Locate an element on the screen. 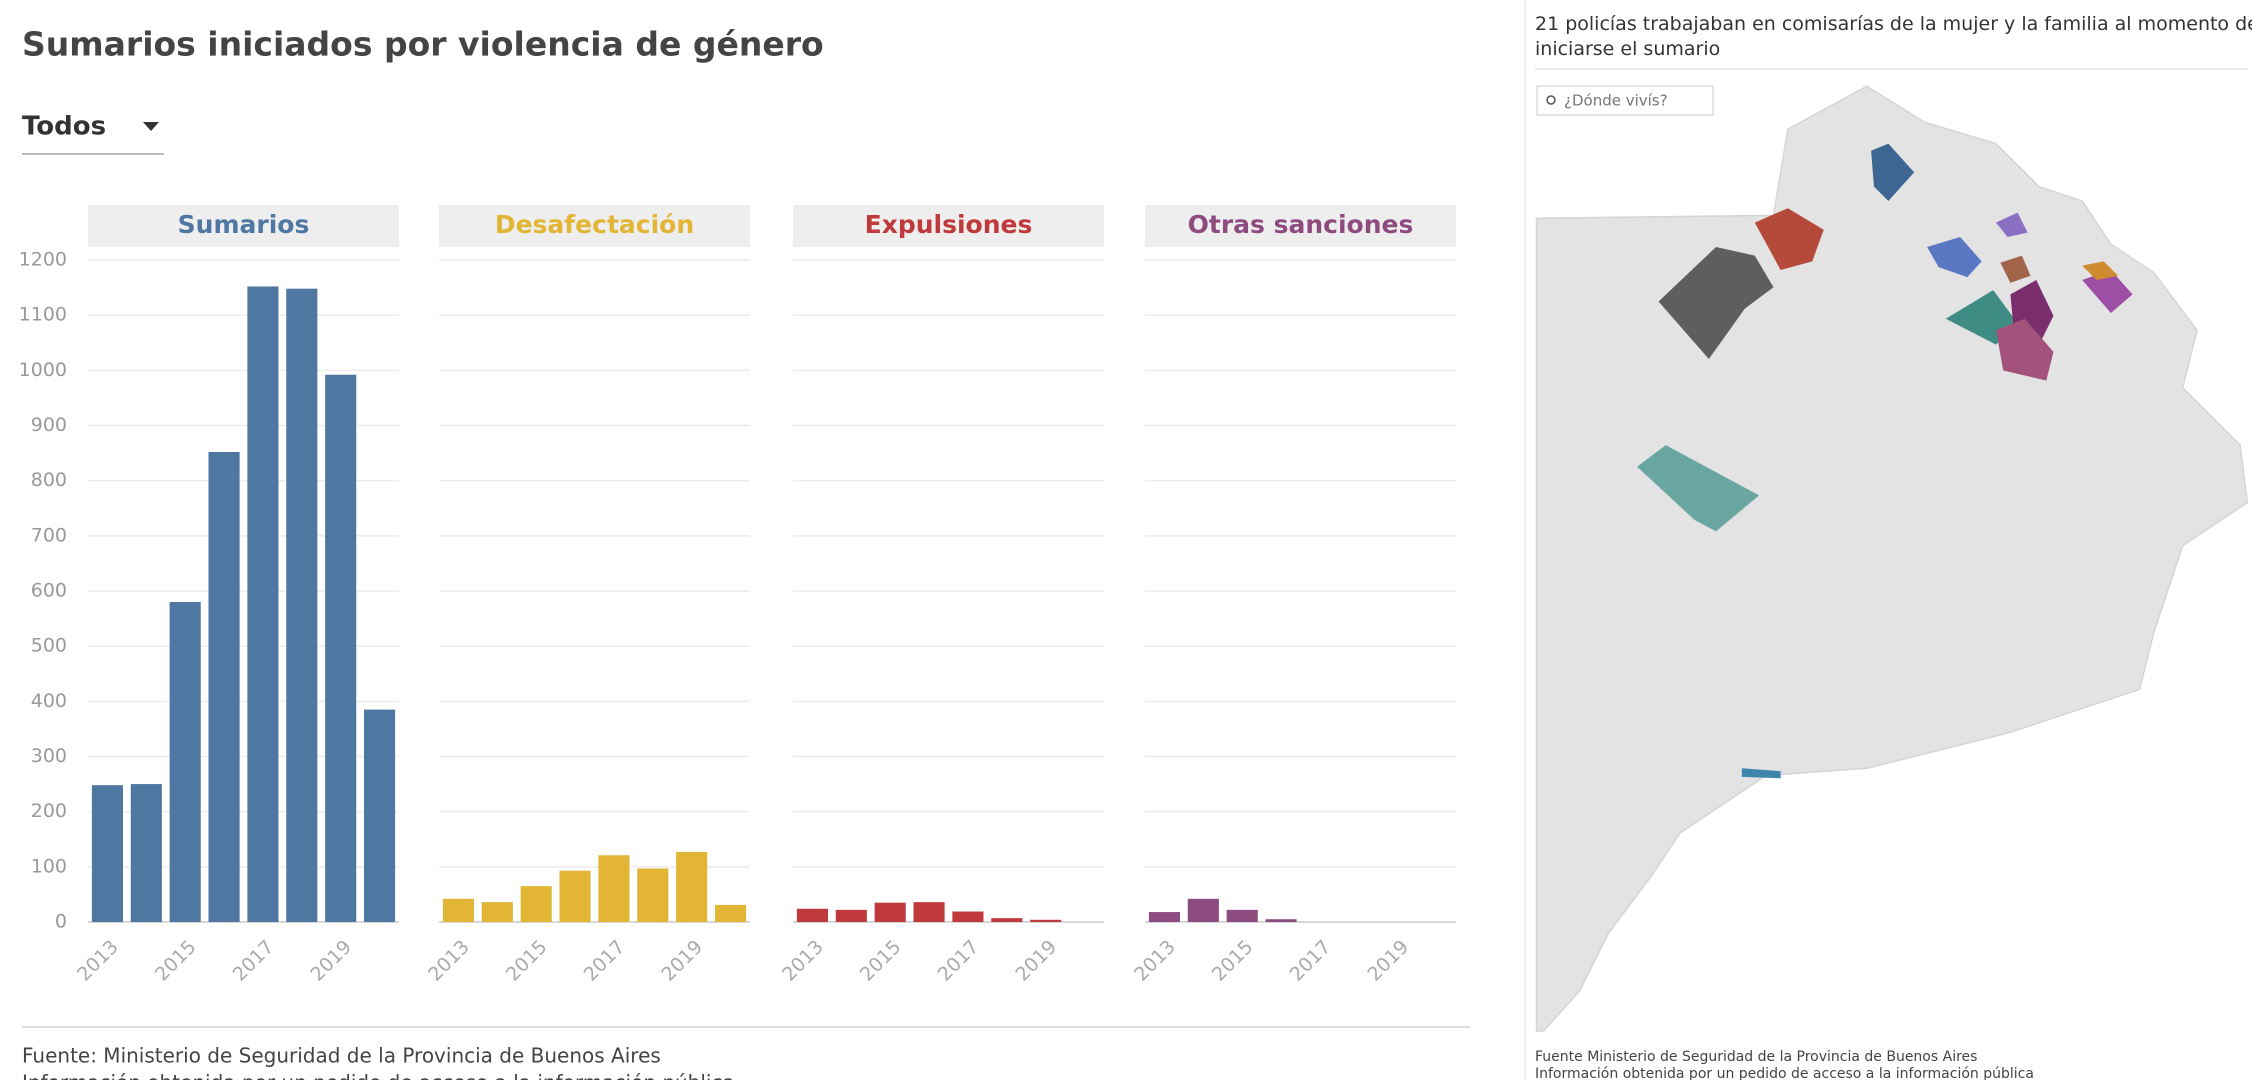 This screenshot has height=1080, width=2252. panel-title: Expulsiones is located at coordinates (949, 224).